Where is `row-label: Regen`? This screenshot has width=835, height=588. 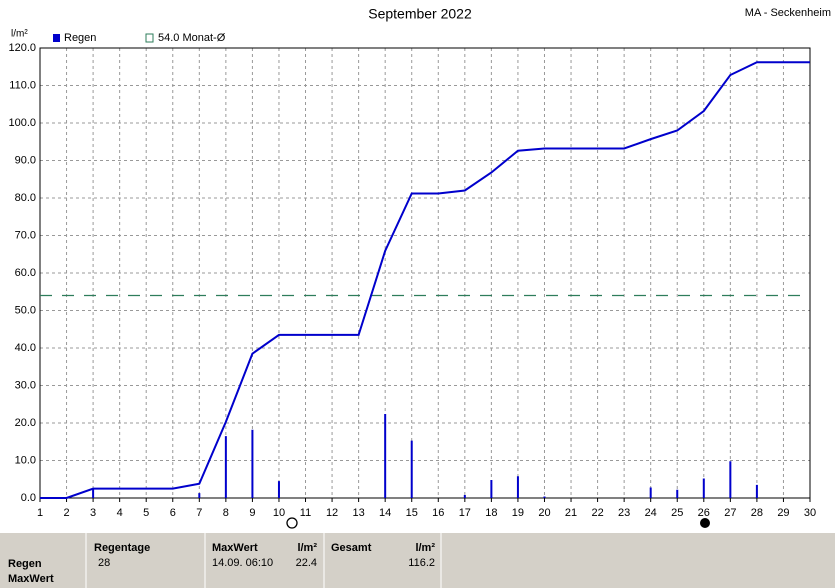 row-label: Regen is located at coordinates (25, 564).